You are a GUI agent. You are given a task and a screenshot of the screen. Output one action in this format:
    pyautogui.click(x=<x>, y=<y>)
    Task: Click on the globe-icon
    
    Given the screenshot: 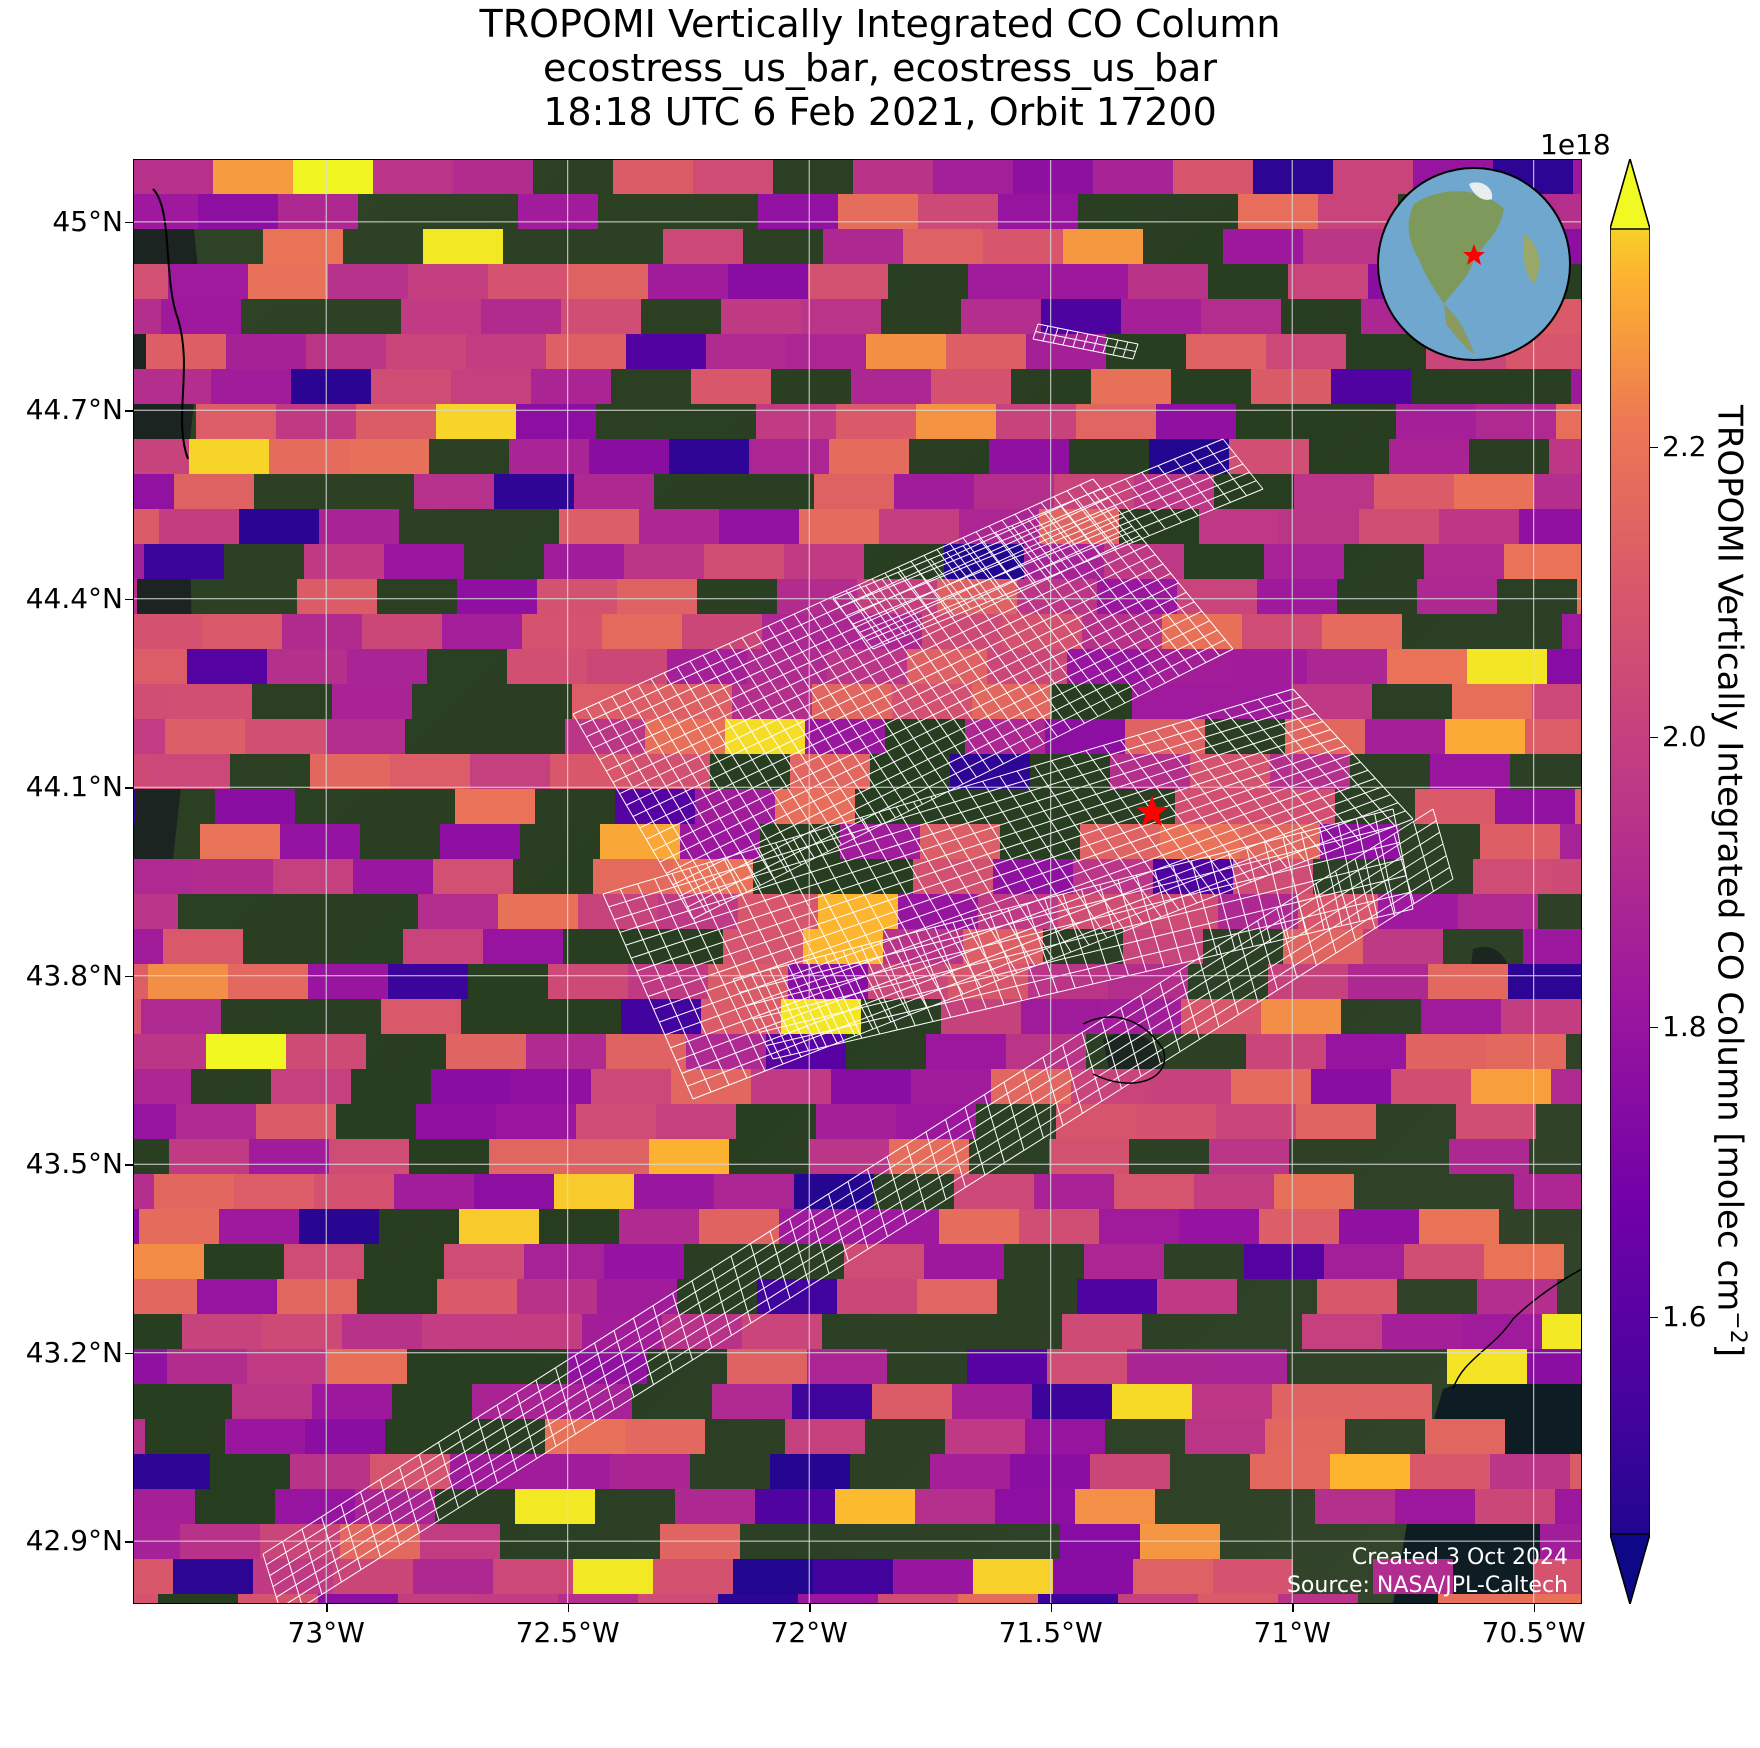 What is the action you would take?
    pyautogui.click(x=1474, y=264)
    